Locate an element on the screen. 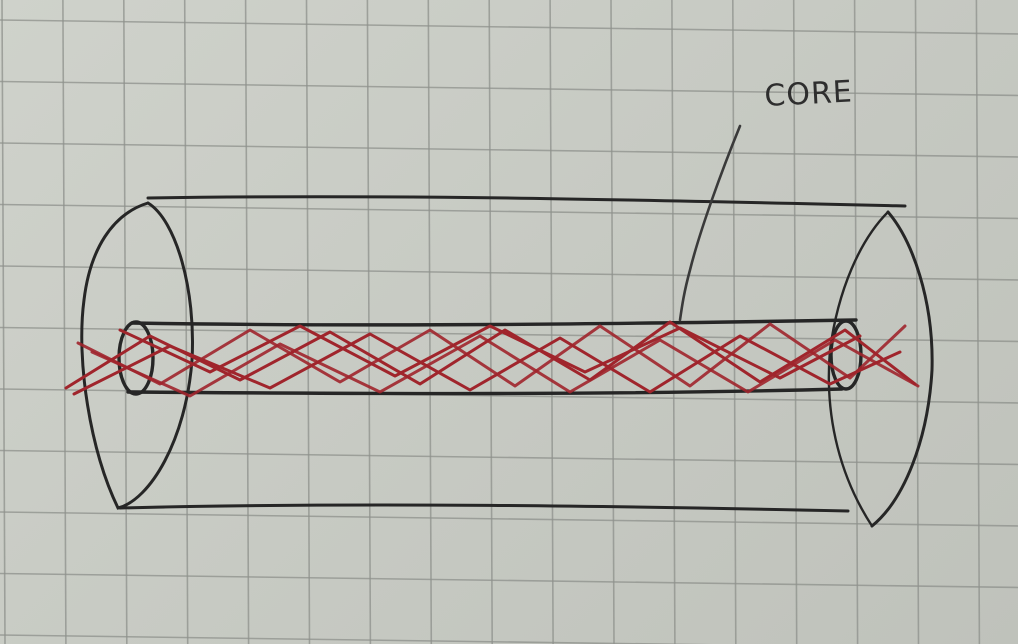  outer-top-line is located at coordinates (526, 201).